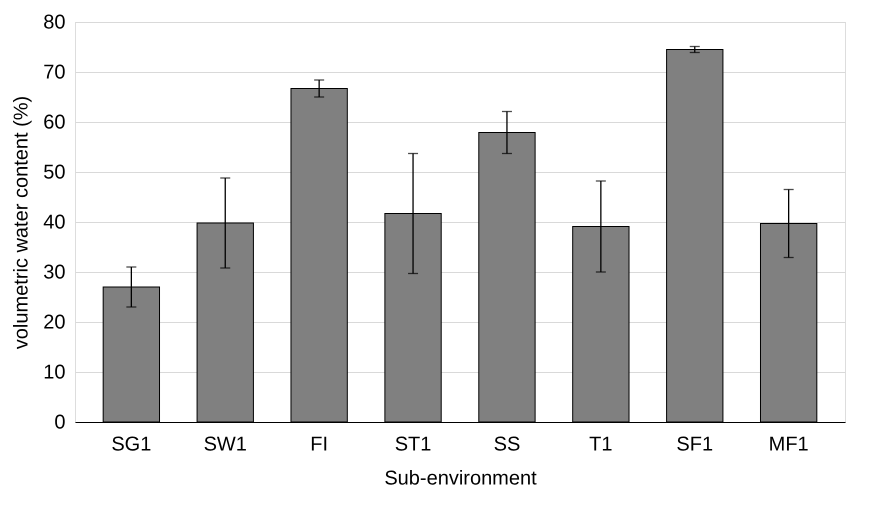 The height and width of the screenshot is (531, 889). Describe the element at coordinates (54, 23) in the screenshot. I see `y-tick-label: 80` at that location.